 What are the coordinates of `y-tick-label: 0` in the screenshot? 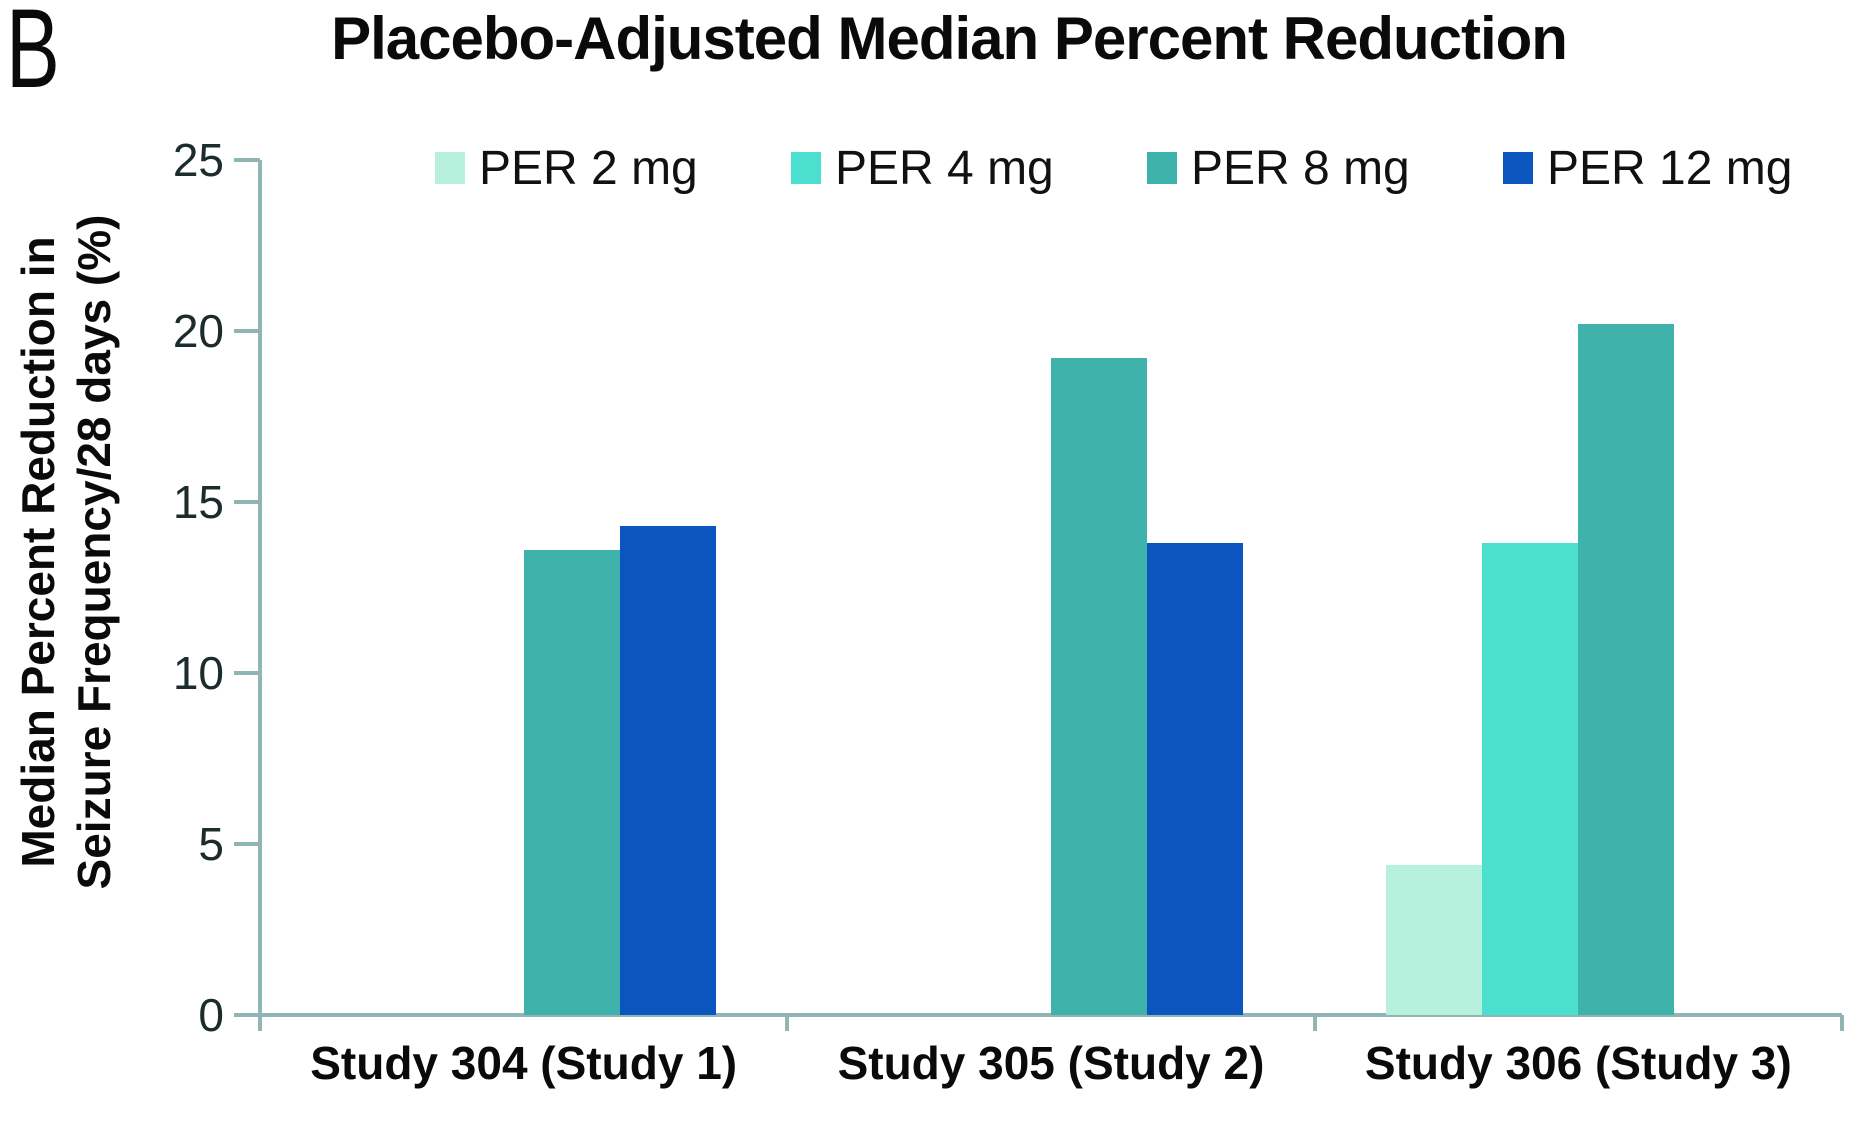 It's located at (211, 1015).